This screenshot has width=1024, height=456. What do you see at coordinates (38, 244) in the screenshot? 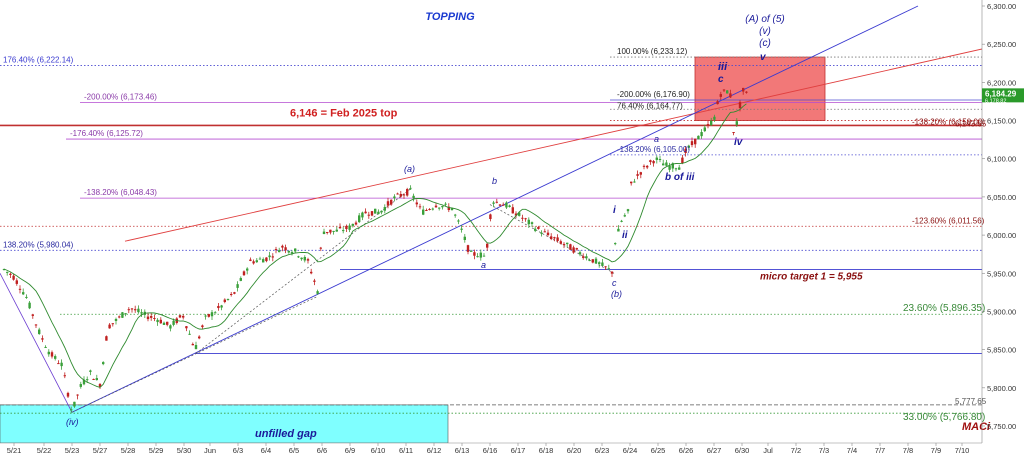
I see `fib-level-label: 138.20% (5,980.04)` at bounding box center [38, 244].